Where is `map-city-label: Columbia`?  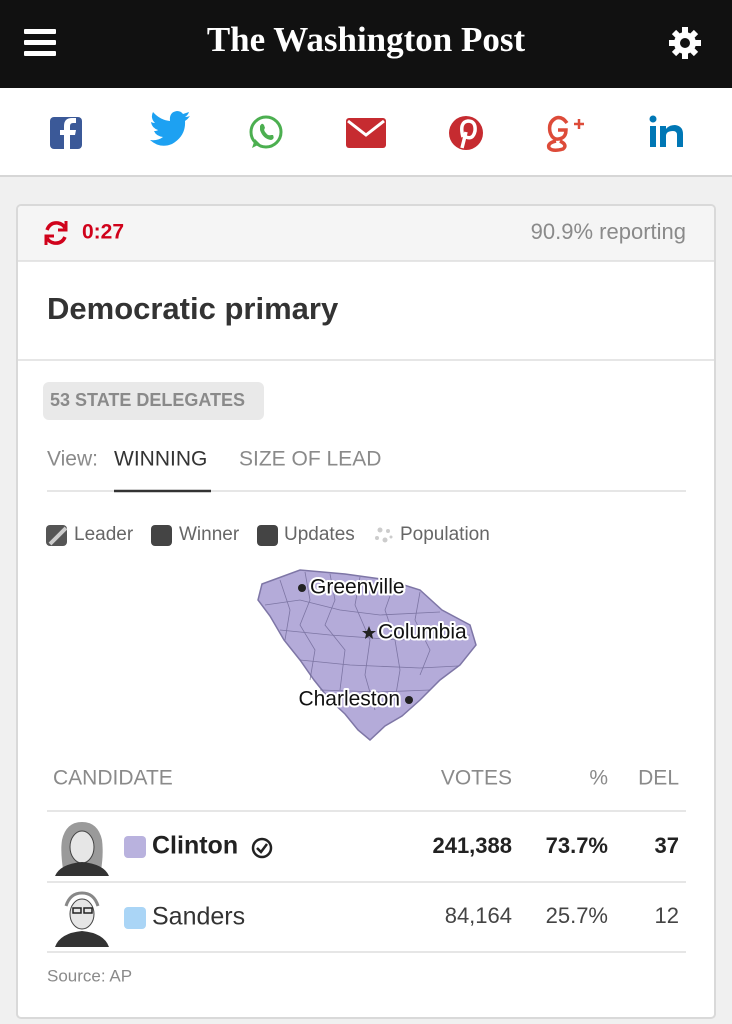
map-city-label: Columbia is located at coordinates (422, 632).